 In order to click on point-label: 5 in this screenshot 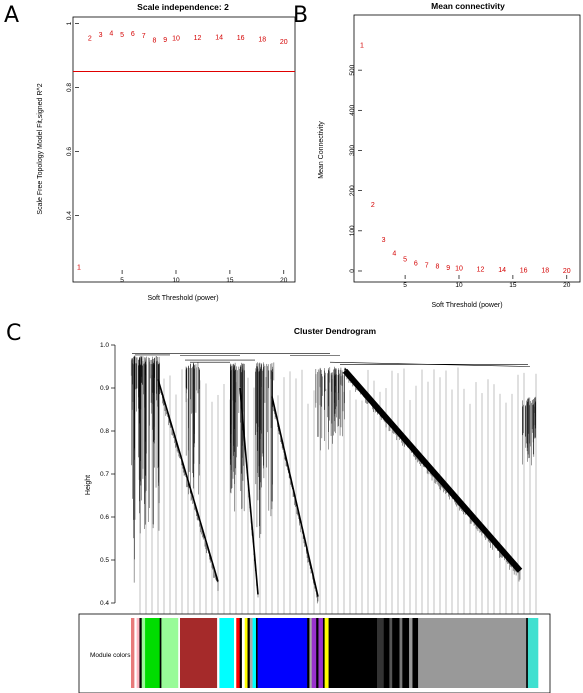, I will do `click(122, 35)`.